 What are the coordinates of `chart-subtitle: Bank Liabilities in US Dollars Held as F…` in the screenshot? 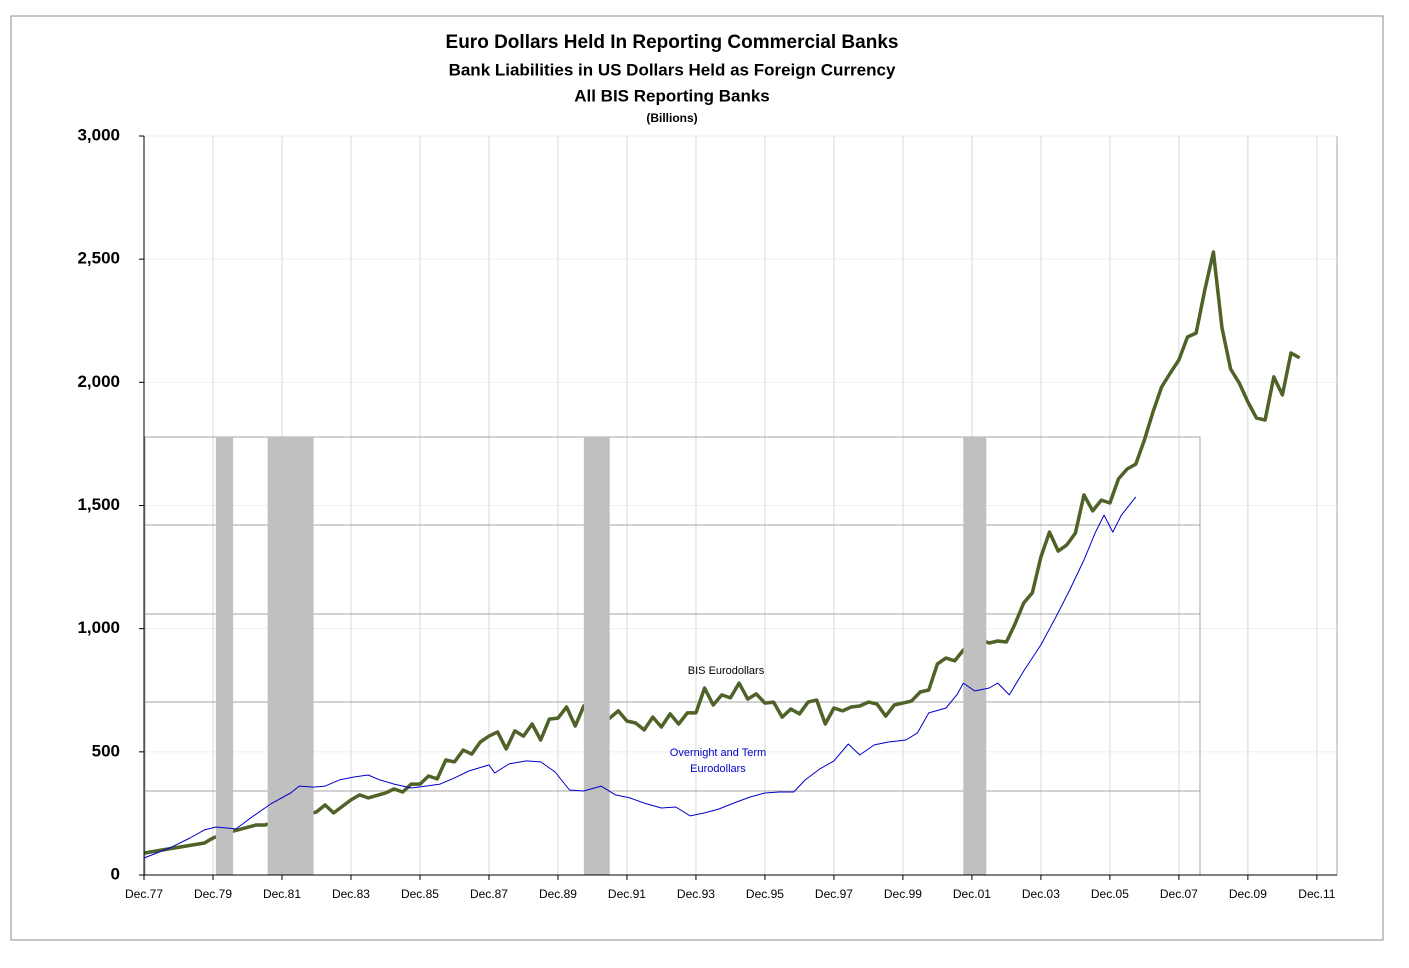 It's located at (672, 69).